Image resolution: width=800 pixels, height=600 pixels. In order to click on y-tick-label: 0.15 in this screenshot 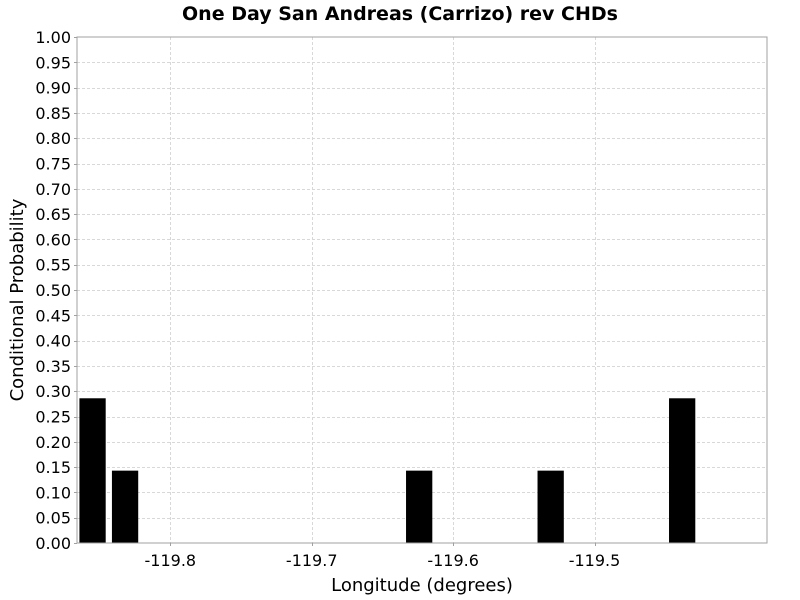, I will do `click(53, 467)`.